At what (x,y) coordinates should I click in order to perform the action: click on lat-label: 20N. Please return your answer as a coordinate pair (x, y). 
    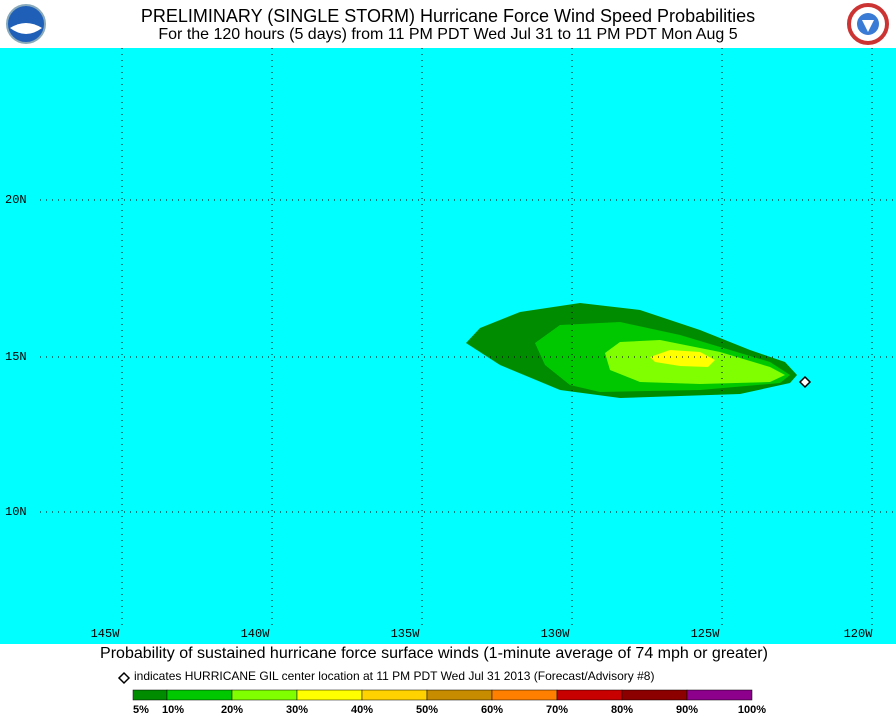
    Looking at the image, I should click on (16, 200).